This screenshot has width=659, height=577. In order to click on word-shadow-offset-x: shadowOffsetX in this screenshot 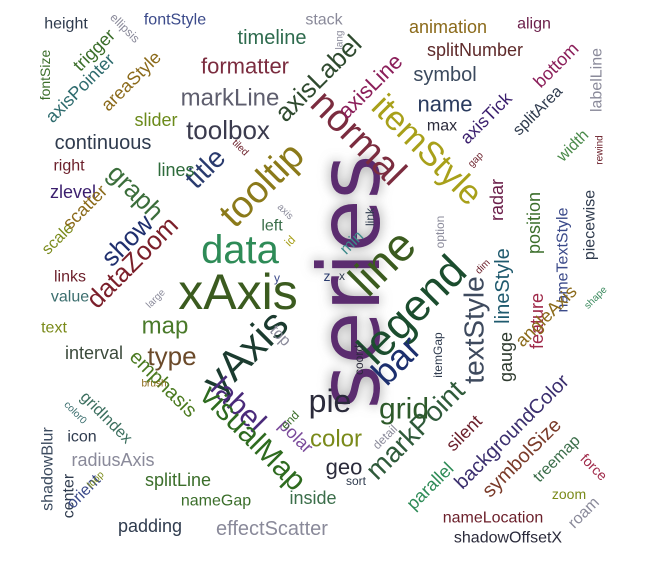, I will do `click(508, 538)`.